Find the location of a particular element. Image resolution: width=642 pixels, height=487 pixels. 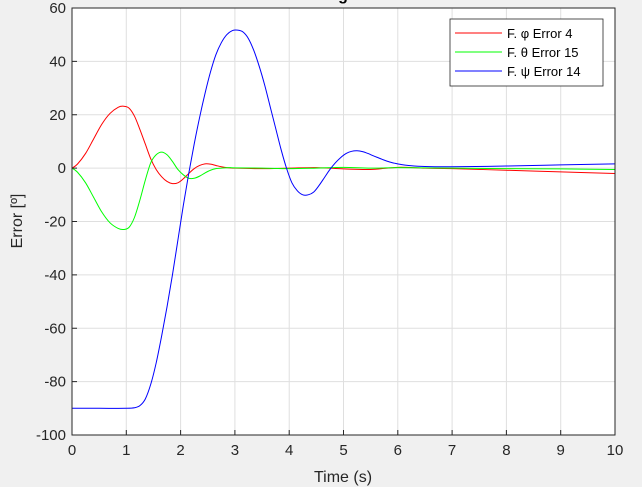

x-axis-label: Time (s) is located at coordinates (343, 477).